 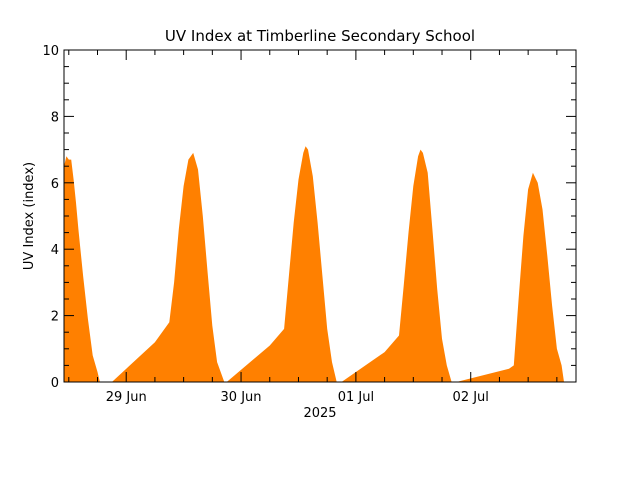 I want to click on x-tick-label: 30 Jun, so click(x=241, y=397).